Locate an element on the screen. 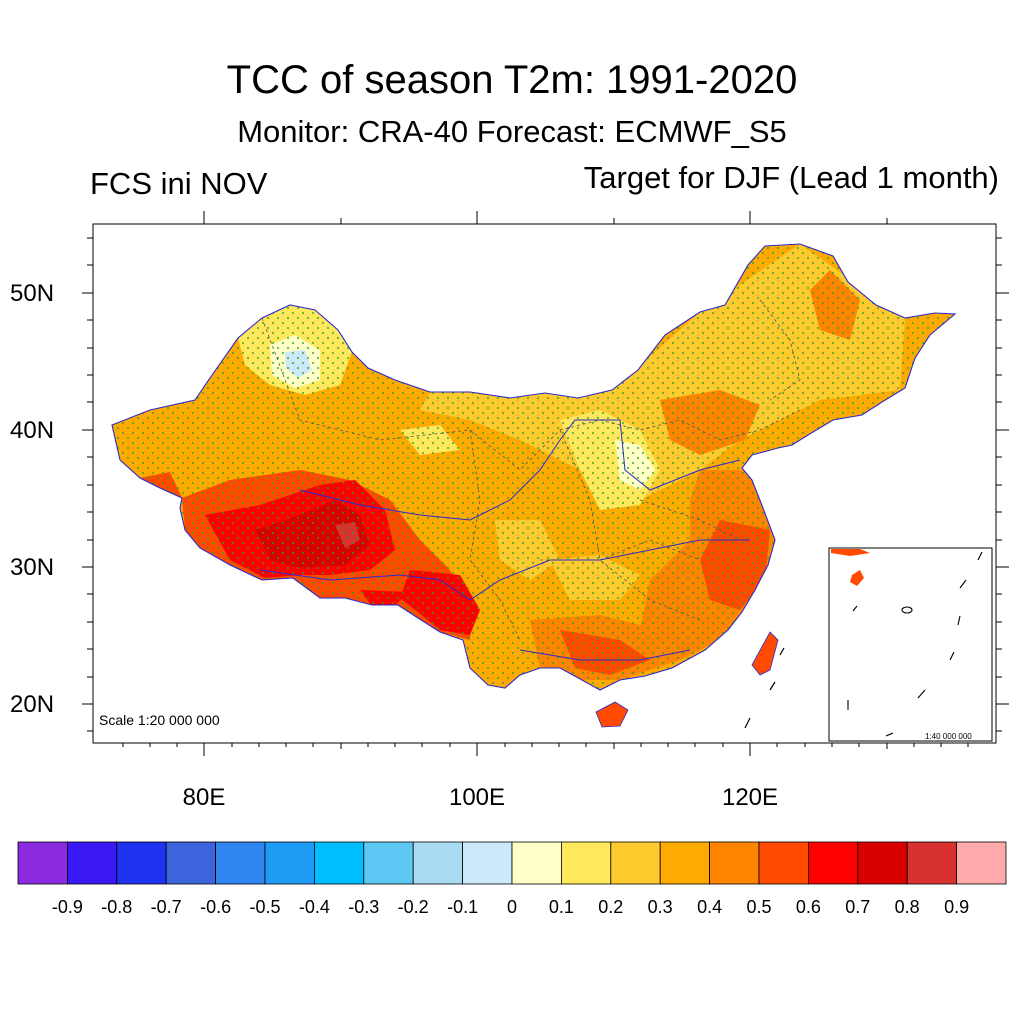 The image size is (1024, 1024). colorbar-label: -0.9 is located at coordinates (67, 907).